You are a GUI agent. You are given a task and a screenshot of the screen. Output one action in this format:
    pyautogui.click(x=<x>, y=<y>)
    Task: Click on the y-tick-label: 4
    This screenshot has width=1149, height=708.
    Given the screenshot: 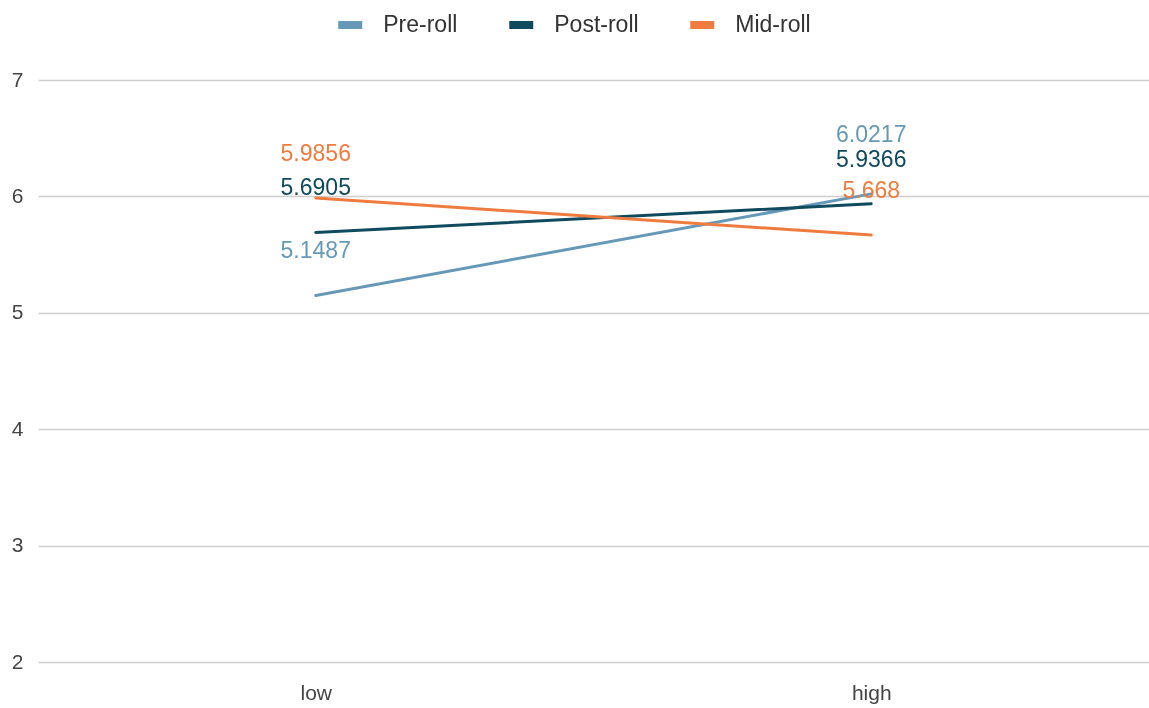 What is the action you would take?
    pyautogui.click(x=17, y=428)
    